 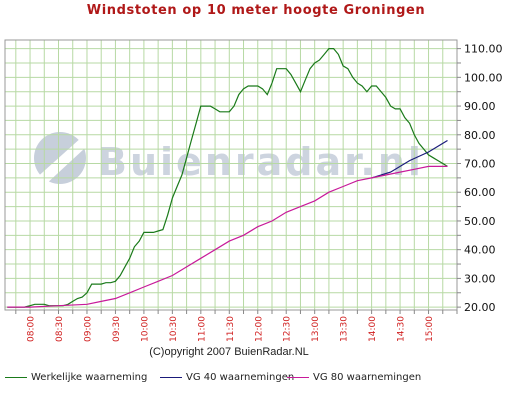 I want to click on y-tick-label: 100.00, so click(x=483, y=77).